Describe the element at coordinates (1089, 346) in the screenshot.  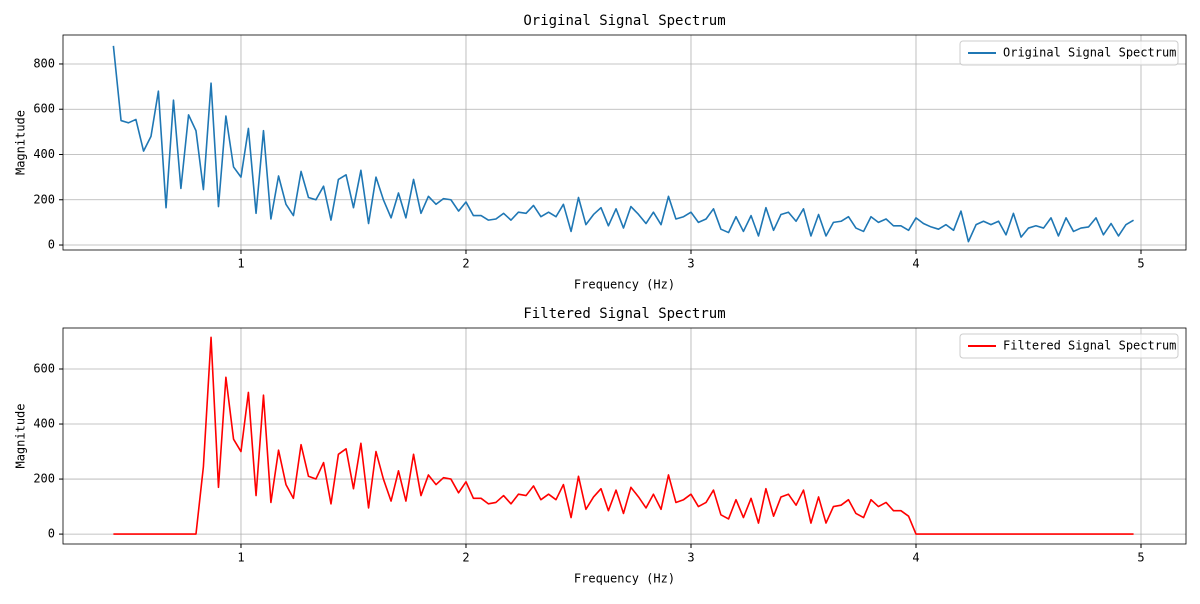
I see `legend-label: Filtered Signal Spectrum` at that location.